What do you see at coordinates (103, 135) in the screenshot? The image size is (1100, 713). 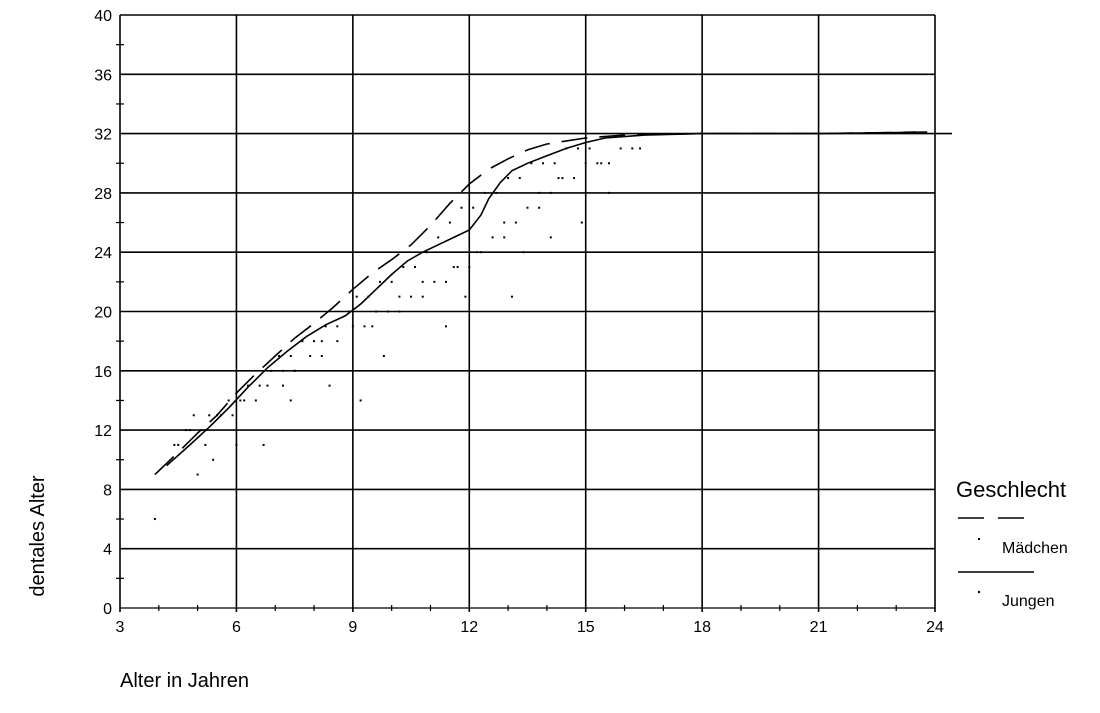 I see `y-tick-label-32: 32` at bounding box center [103, 135].